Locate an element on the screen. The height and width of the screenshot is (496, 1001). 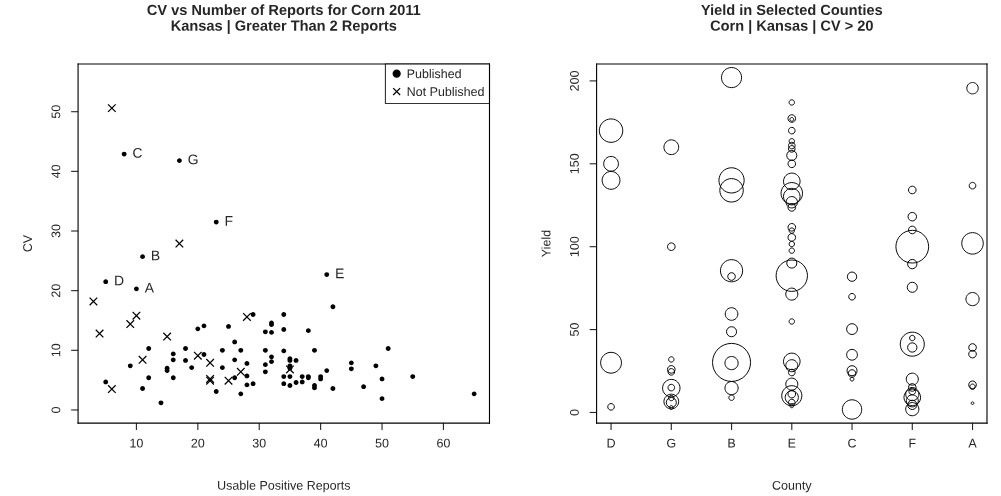
annotation: F is located at coordinates (229, 221).